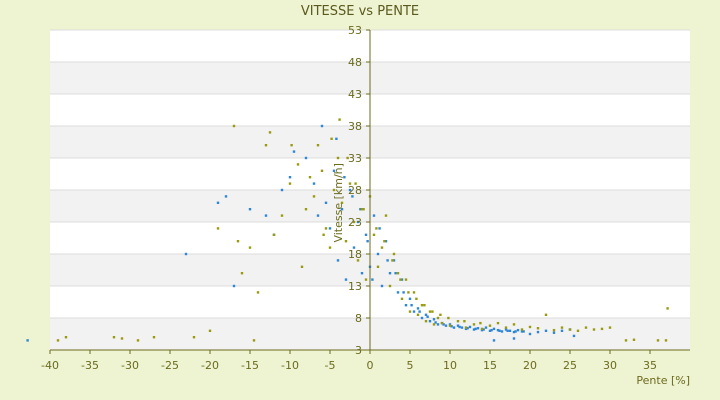 This screenshot has width=720, height=400. I want to click on x-tick-label: 35, so click(650, 365).